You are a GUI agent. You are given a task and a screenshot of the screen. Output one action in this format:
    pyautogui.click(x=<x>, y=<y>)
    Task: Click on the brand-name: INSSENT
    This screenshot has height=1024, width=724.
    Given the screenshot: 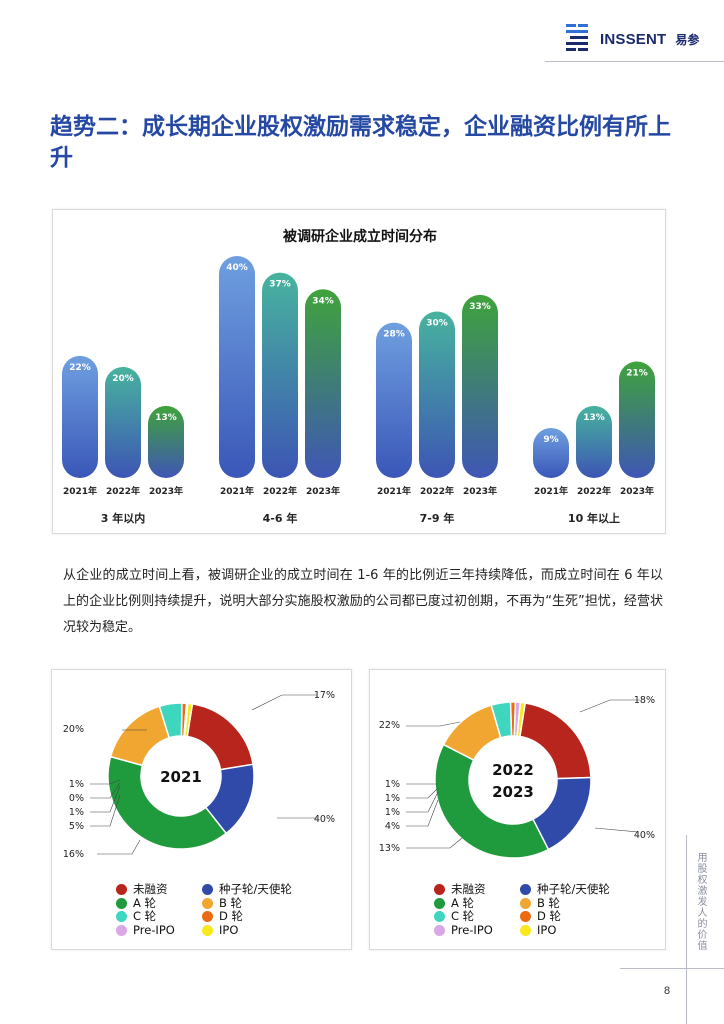 What is the action you would take?
    pyautogui.click(x=633, y=39)
    